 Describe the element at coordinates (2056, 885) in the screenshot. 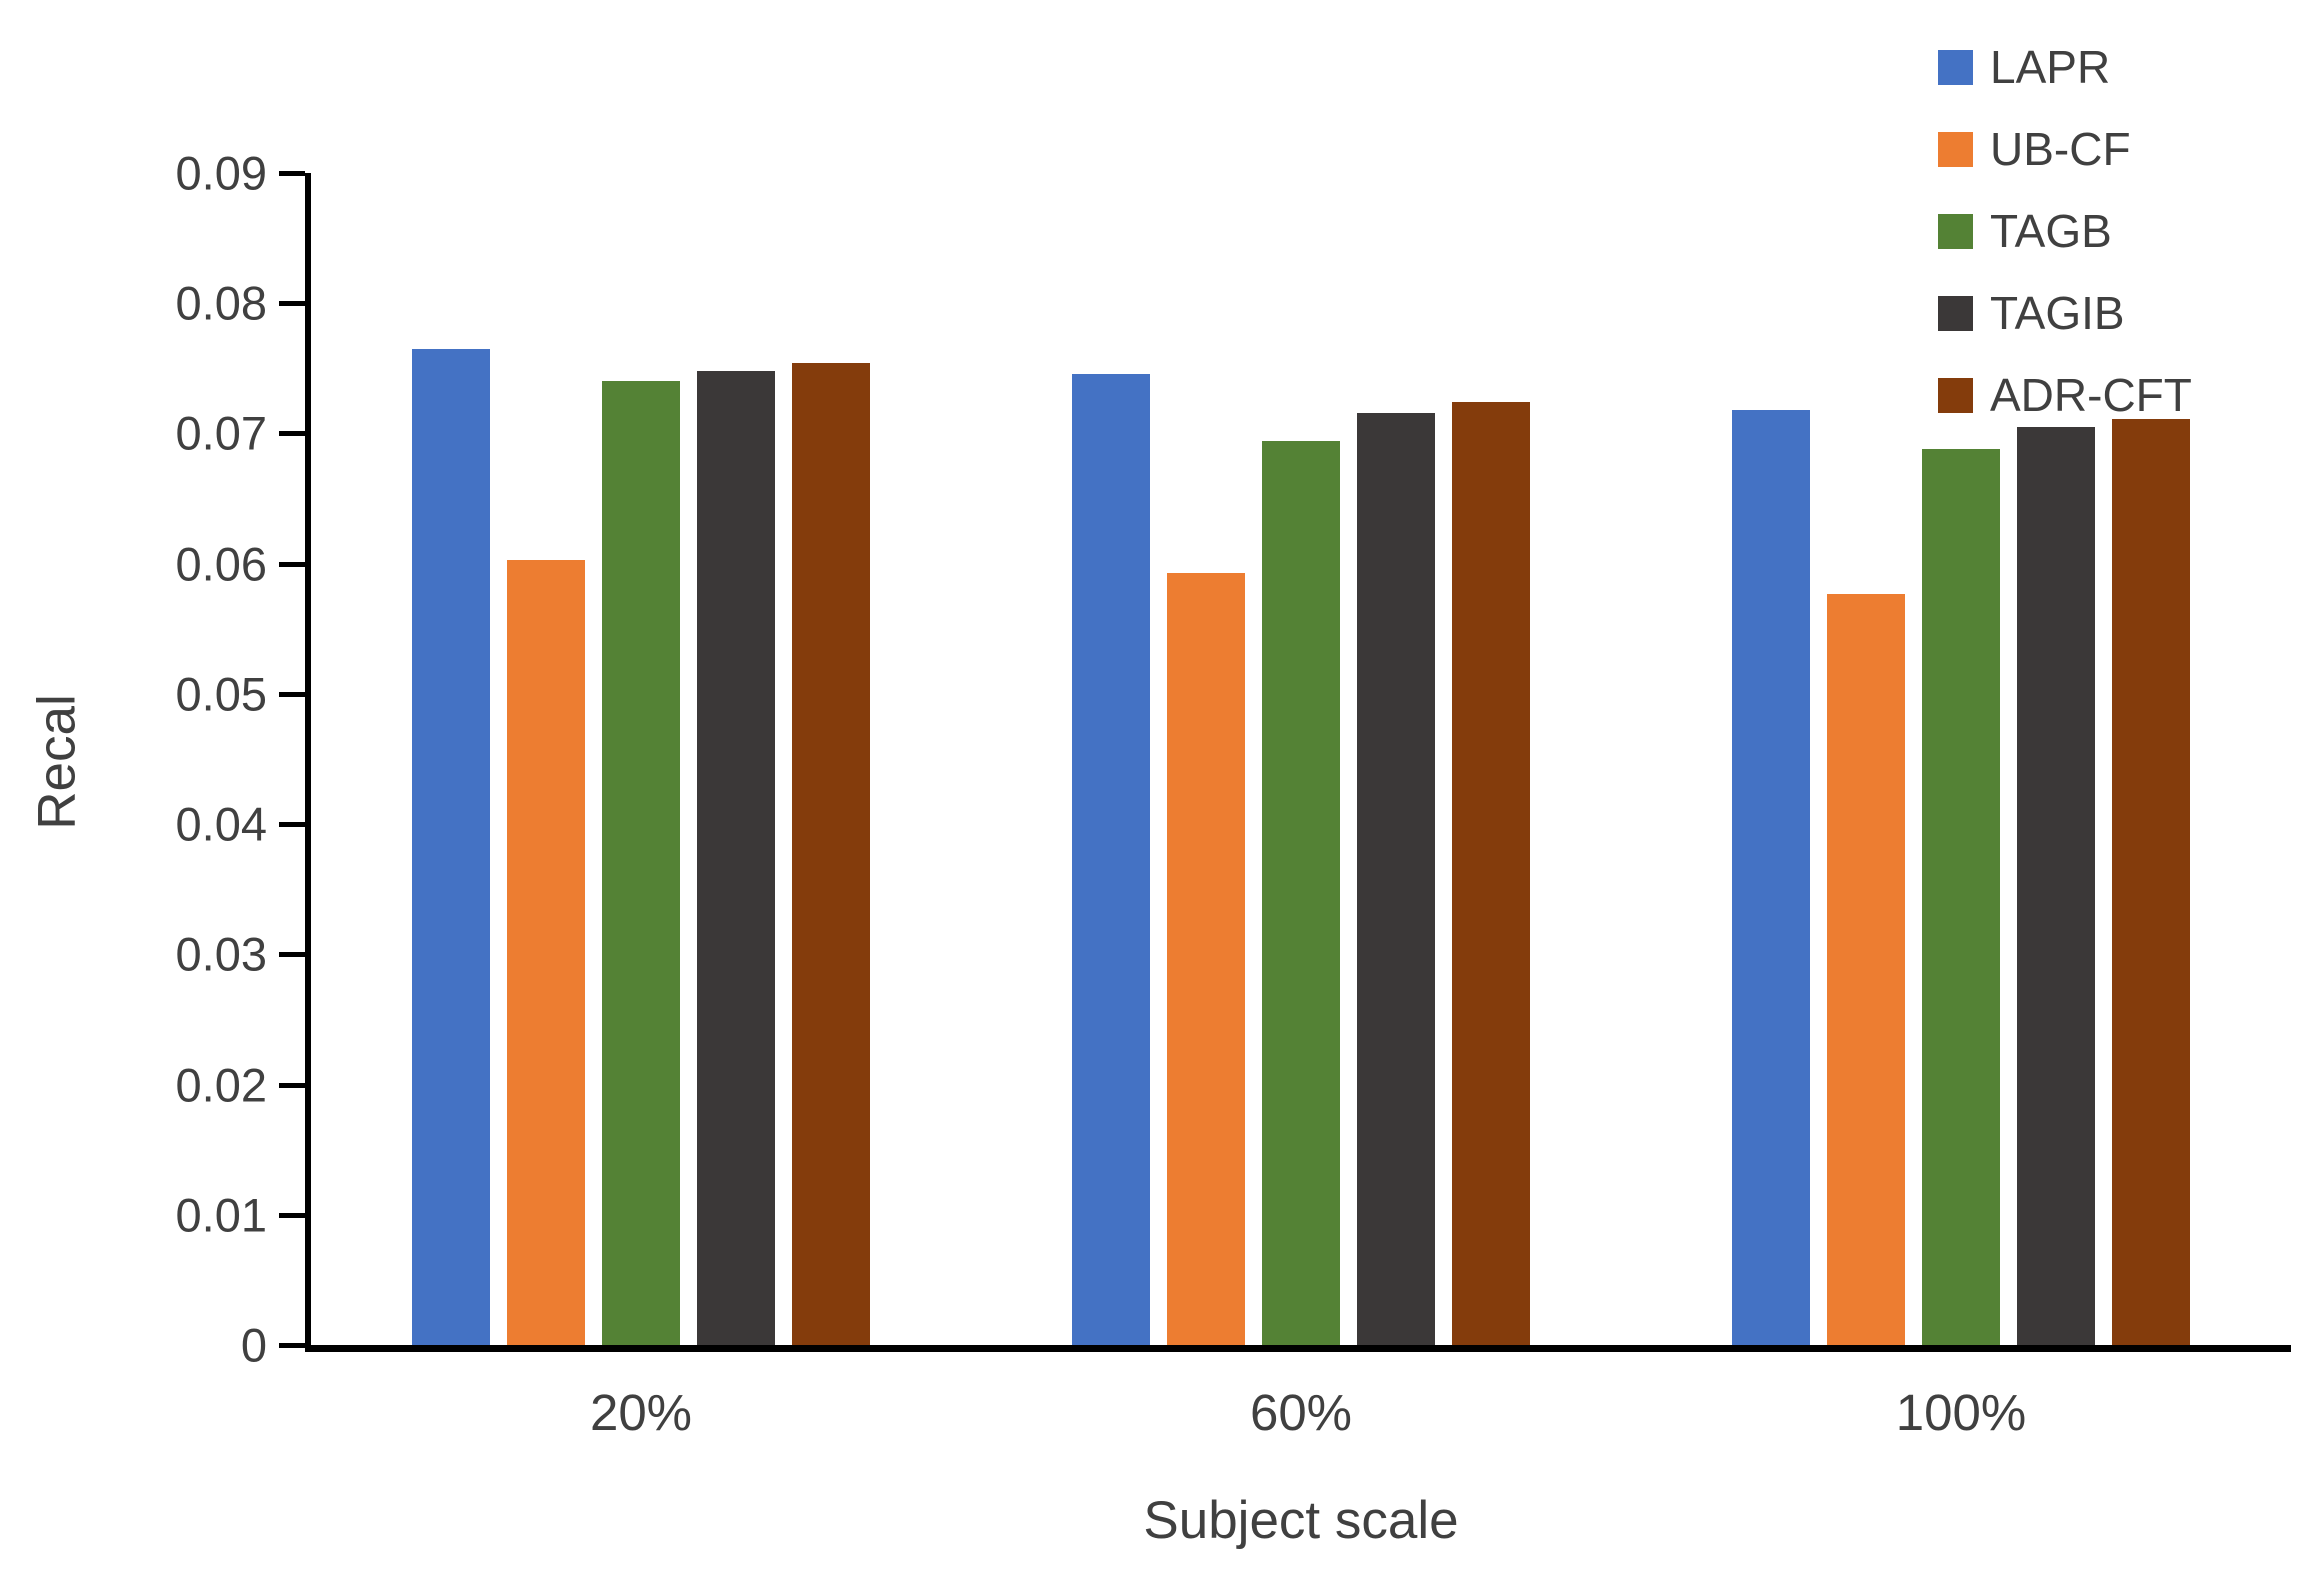

I see `bar-TAGIB-100%` at that location.